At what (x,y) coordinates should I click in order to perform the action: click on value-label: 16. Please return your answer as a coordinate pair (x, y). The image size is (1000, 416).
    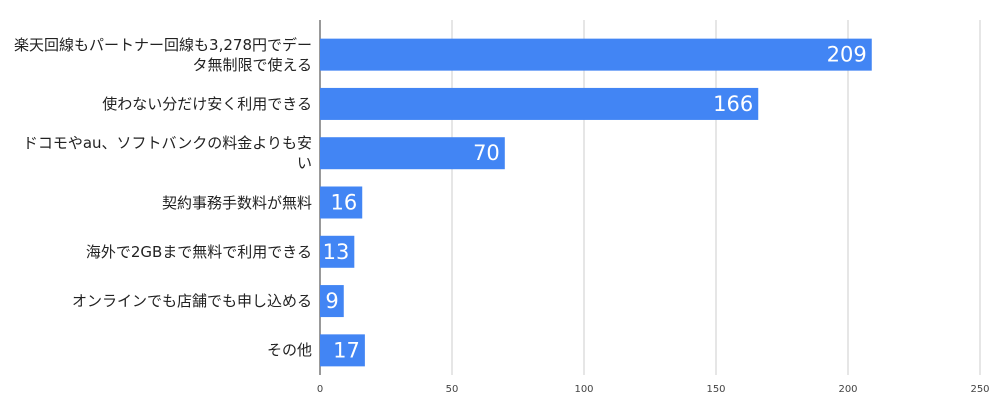
    Looking at the image, I should click on (344, 203).